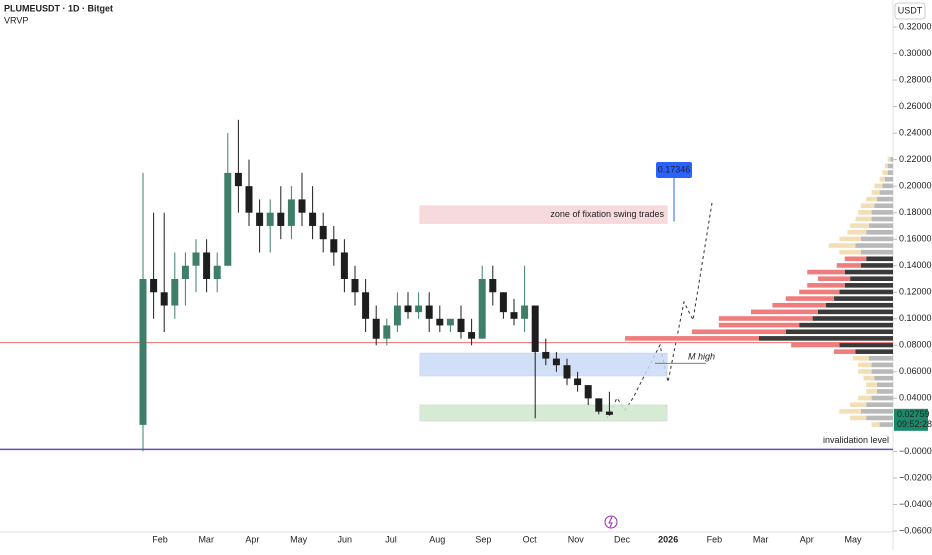 The width and height of the screenshot is (932, 555). What do you see at coordinates (543, 413) in the screenshot?
I see `zone` at bounding box center [543, 413].